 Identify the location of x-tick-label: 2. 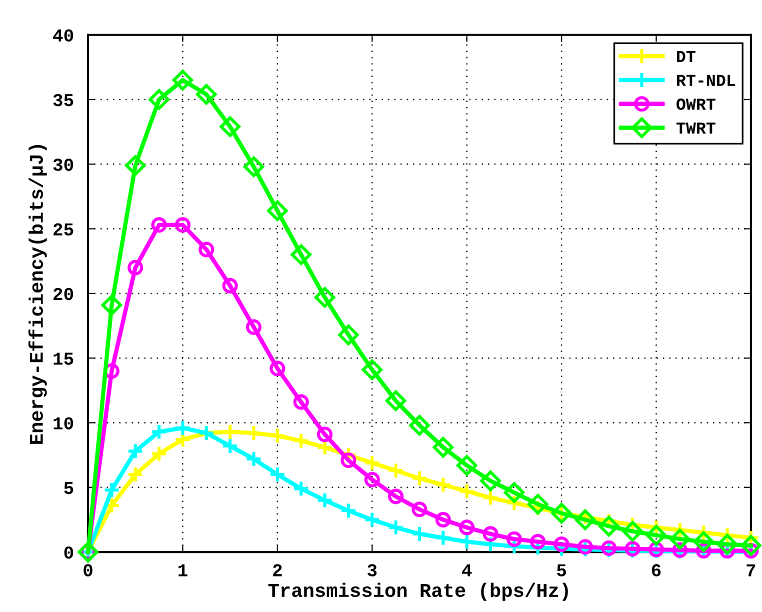
(277, 570).